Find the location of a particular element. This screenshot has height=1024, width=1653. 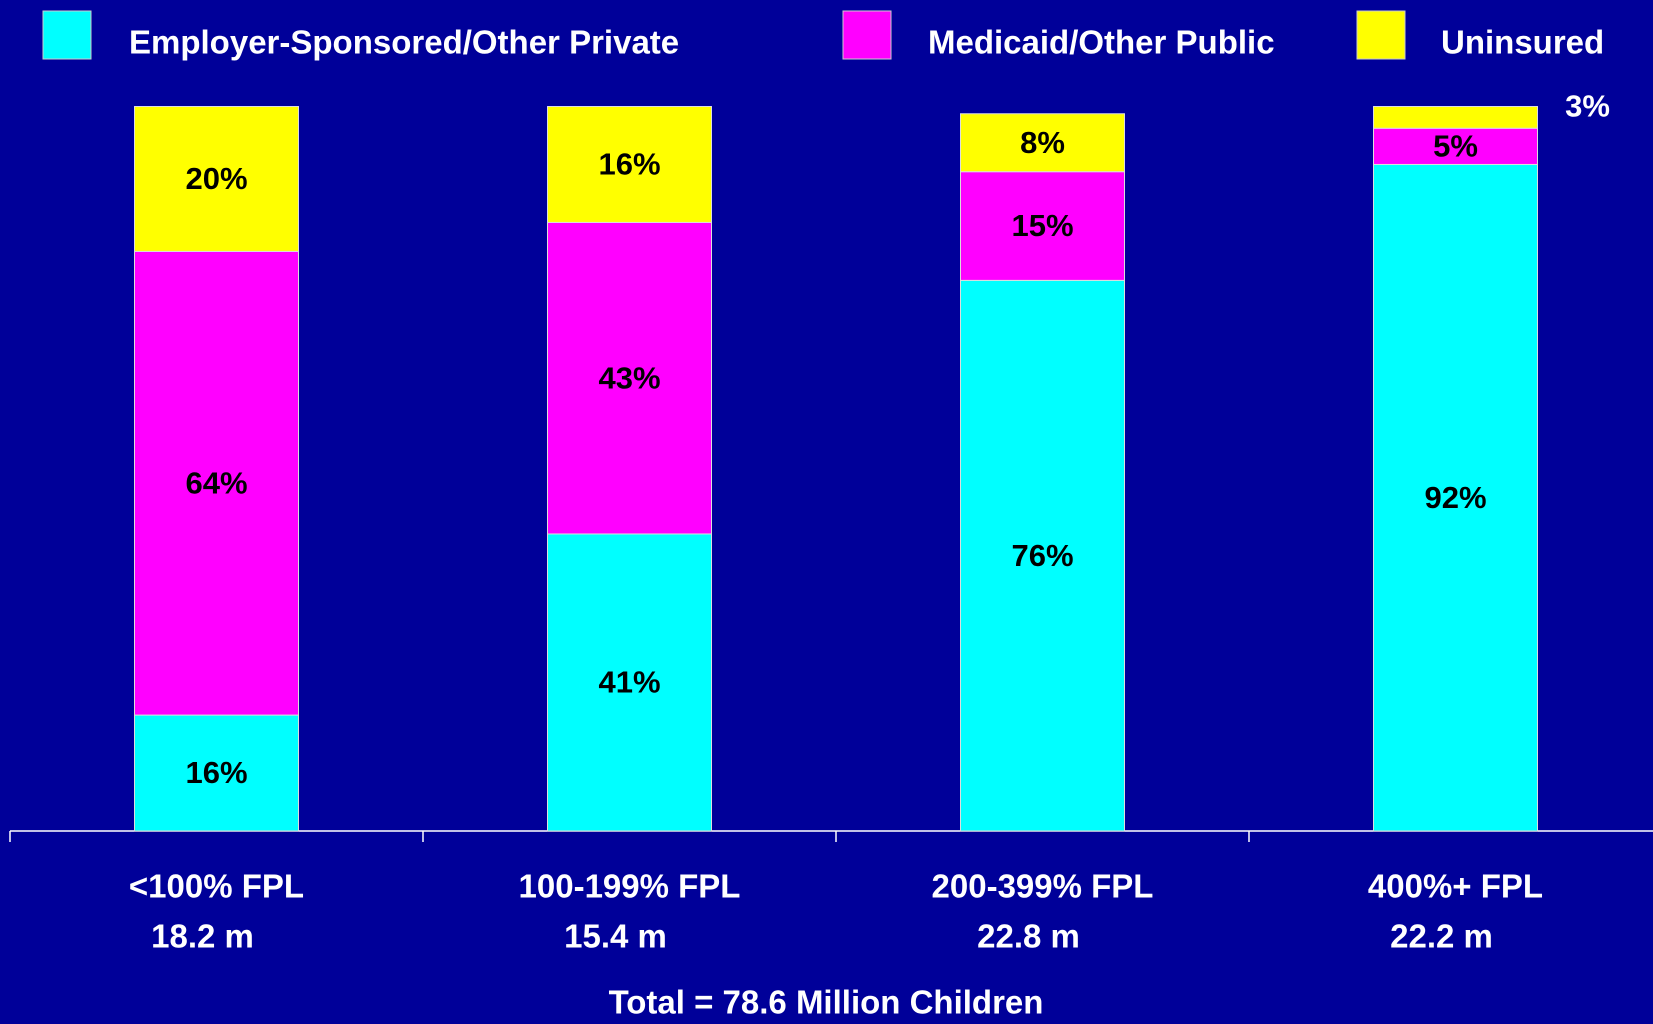

data-label: 43% is located at coordinates (629, 377).